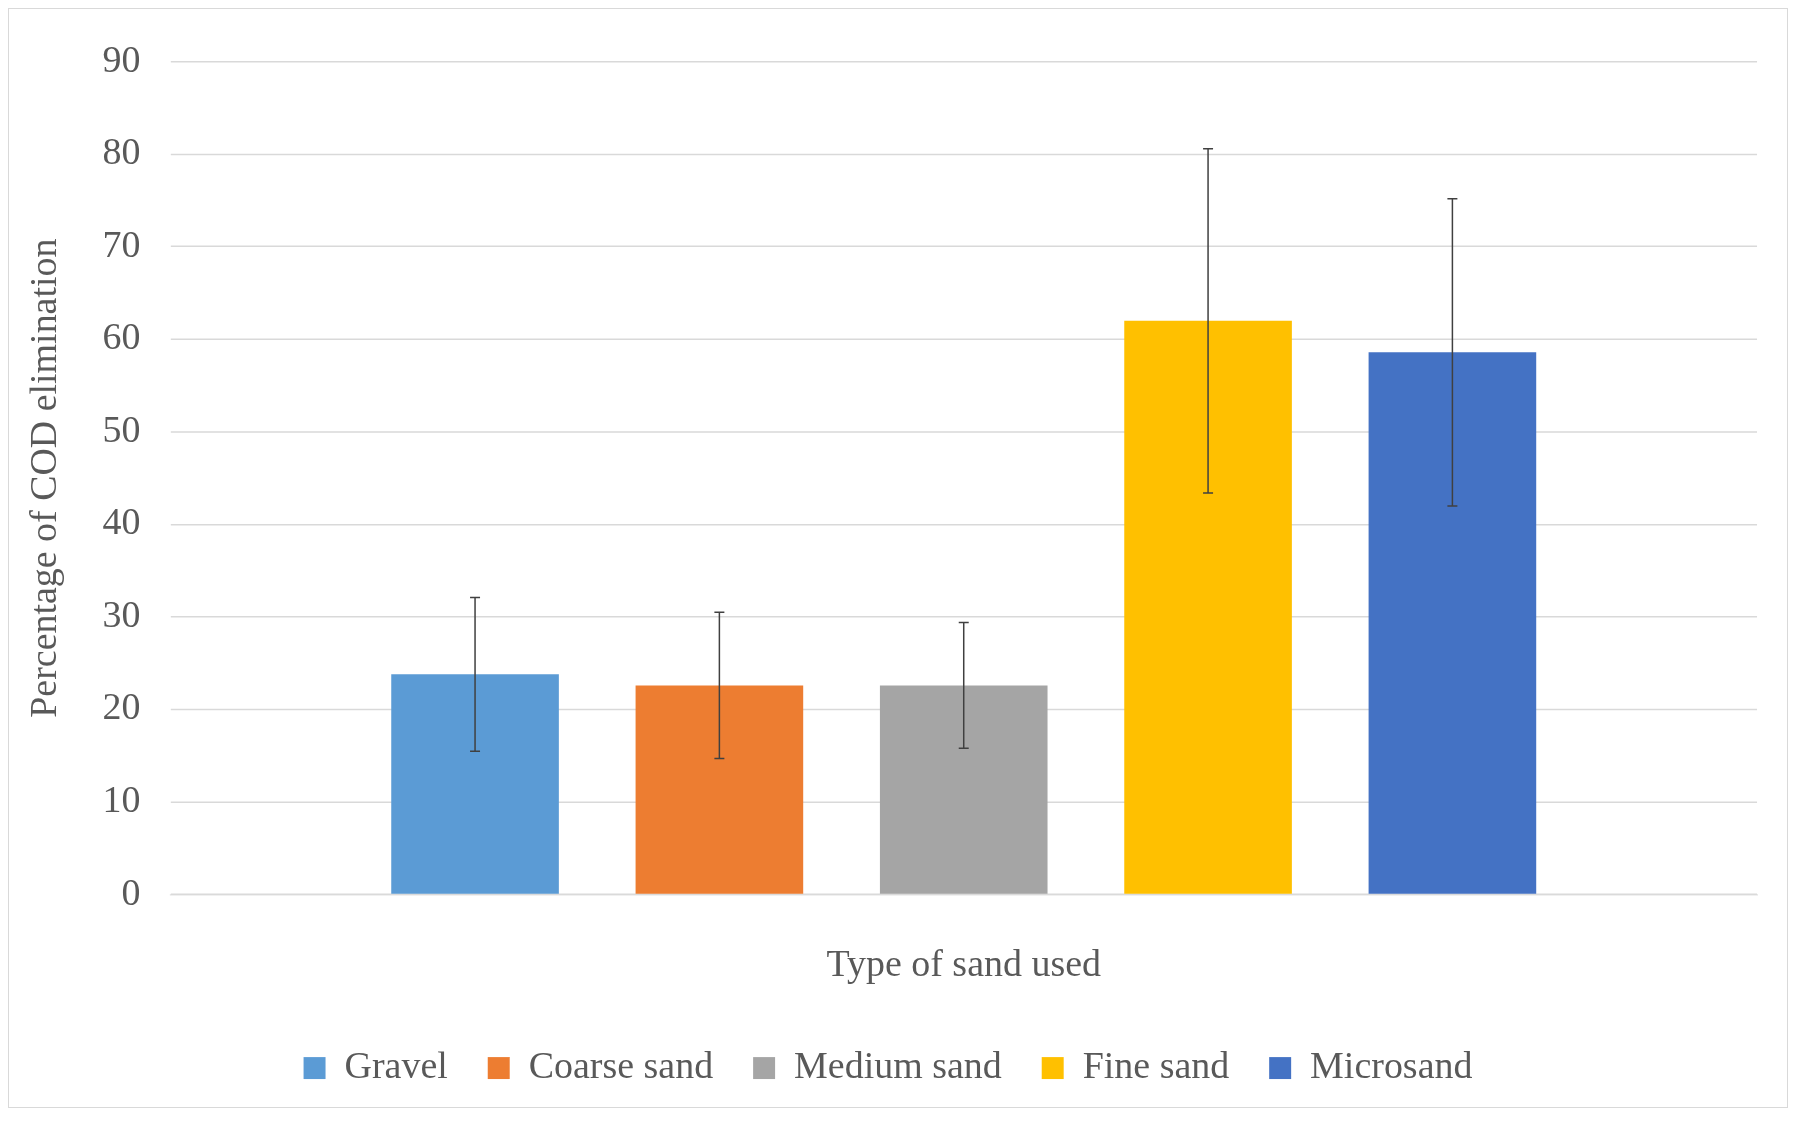  Describe the element at coordinates (42, 478) in the screenshot. I see `y-axis-title: Percentage of COD elimination` at that location.